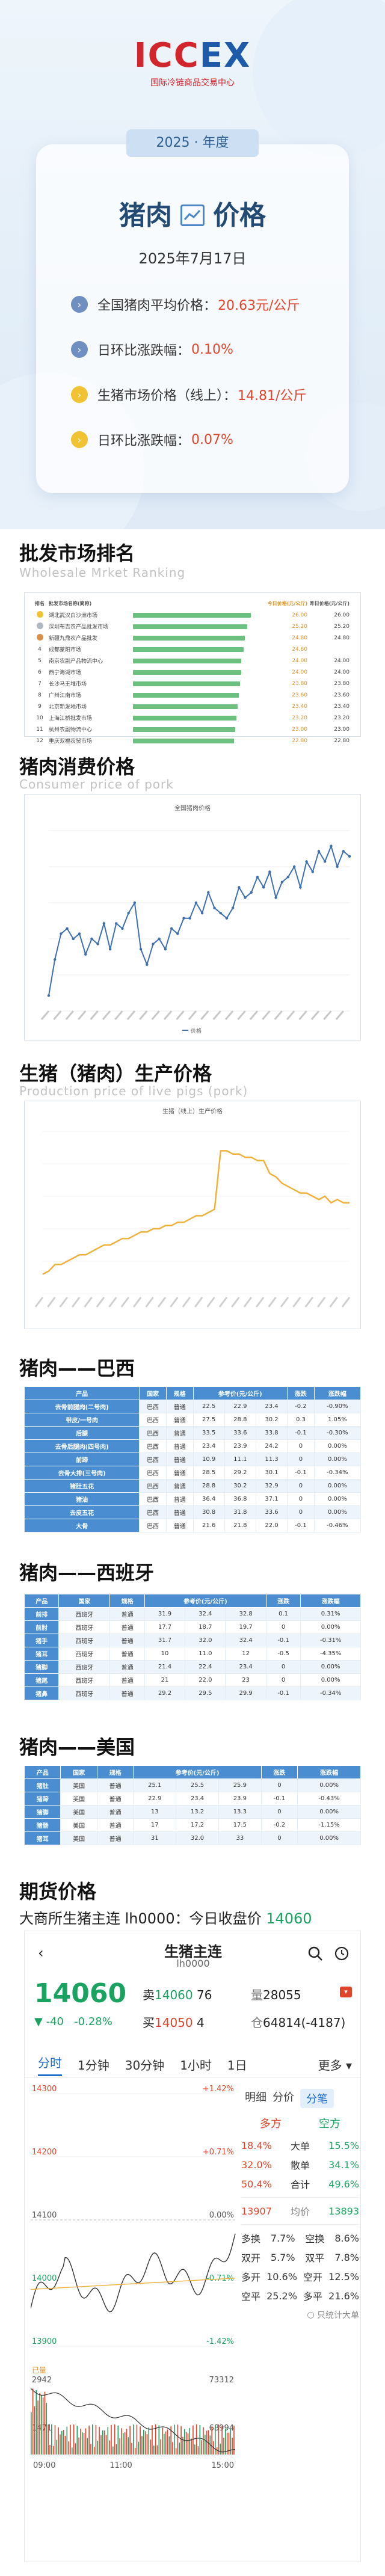 This screenshot has width=385, height=2576. I want to click on header-market: 批发市场名称(简称), so click(70, 603).